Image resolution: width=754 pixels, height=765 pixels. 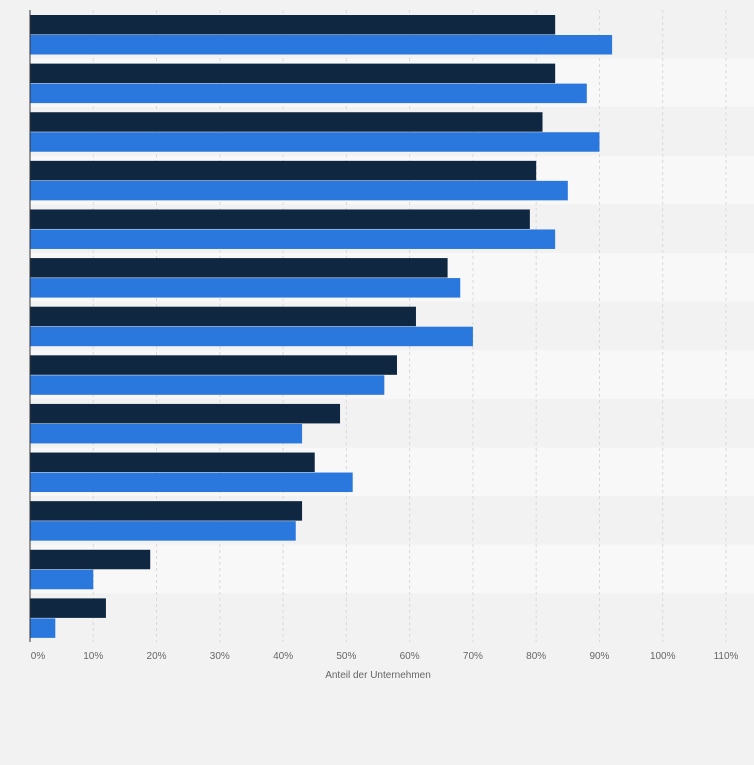 What do you see at coordinates (599, 656) in the screenshot?
I see `x-tick-label: 90%` at bounding box center [599, 656].